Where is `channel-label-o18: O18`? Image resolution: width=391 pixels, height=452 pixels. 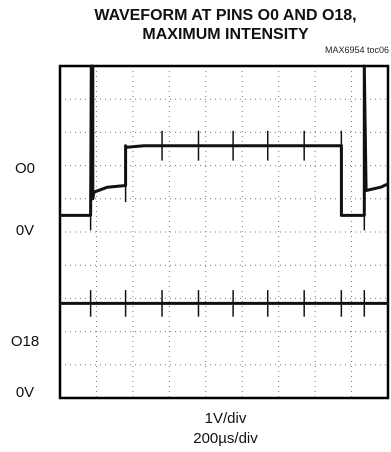 channel-label-o18: O18 is located at coordinates (25, 341).